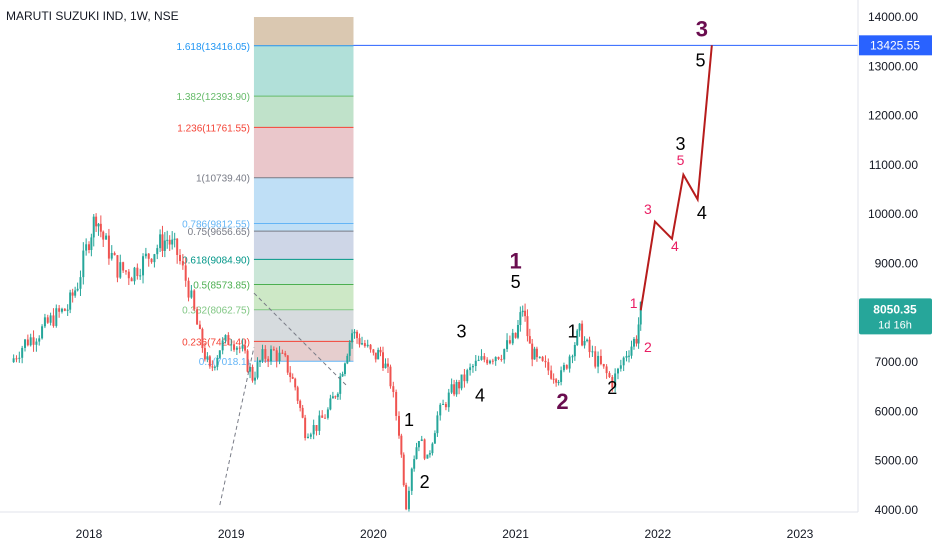  Describe the element at coordinates (634, 303) in the screenshot. I see `wave-label: 1` at that location.